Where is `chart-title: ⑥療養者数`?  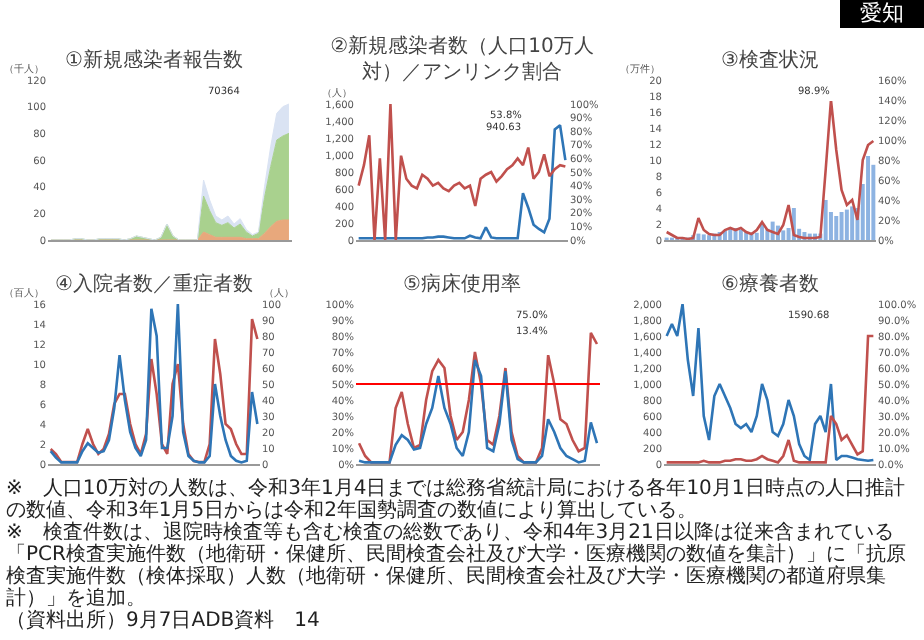
chart-title: ⑥療養者数 is located at coordinates (770, 284).